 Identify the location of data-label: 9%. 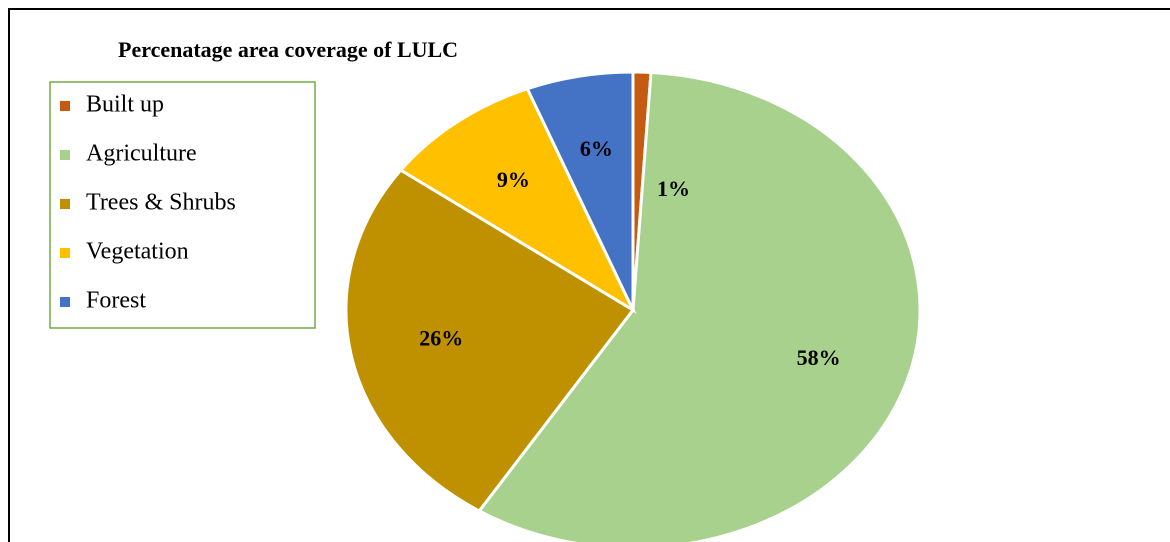
(513, 179).